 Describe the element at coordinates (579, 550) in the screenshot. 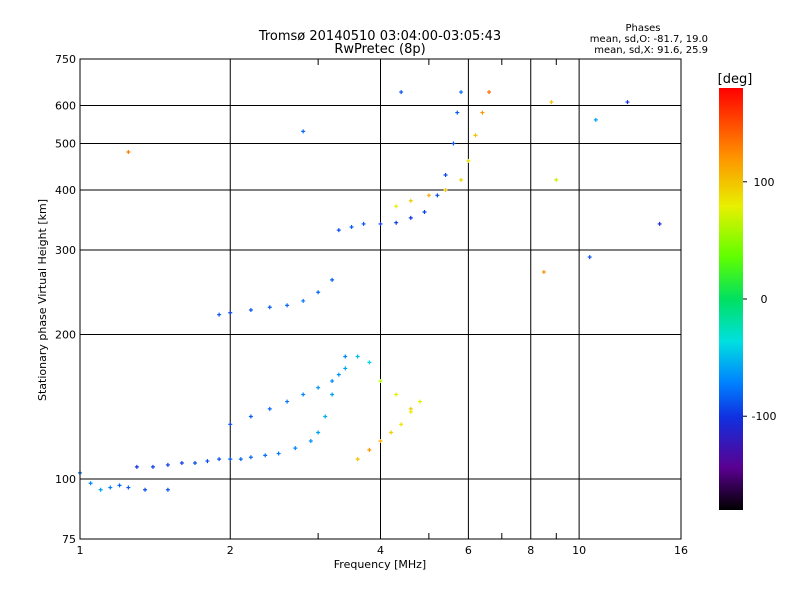

I see `x-tick-label: 10` at that location.